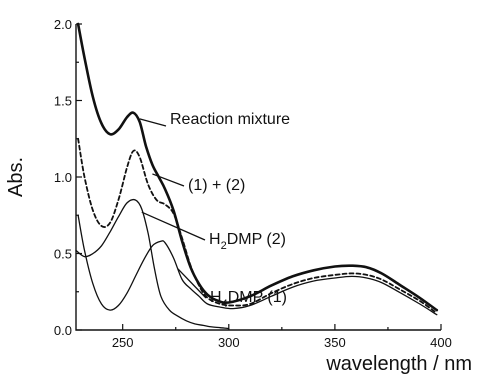 This screenshot has width=478, height=377. What do you see at coordinates (230, 119) in the screenshot?
I see `reaction-mixture-label: Reaction mixture` at bounding box center [230, 119].